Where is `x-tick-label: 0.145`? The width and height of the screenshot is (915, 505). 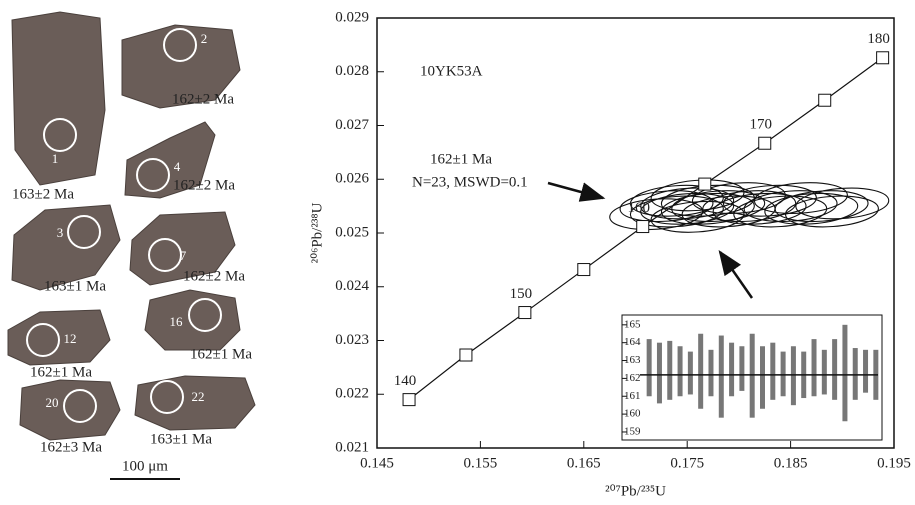
x-tick-label: 0.145 is located at coordinates (377, 463).